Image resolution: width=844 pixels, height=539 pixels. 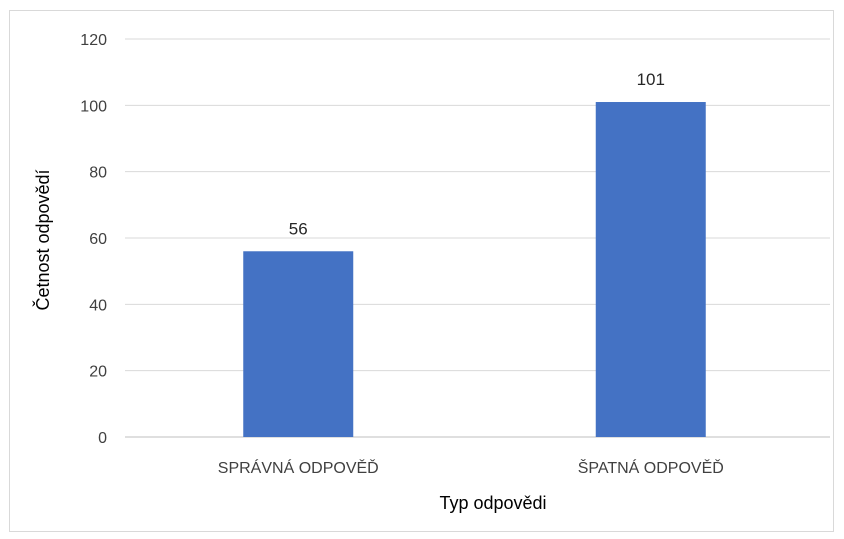 What do you see at coordinates (651, 467) in the screenshot?
I see `x-category-label: ŠPATNÁ ODPOVĚĎ` at bounding box center [651, 467].